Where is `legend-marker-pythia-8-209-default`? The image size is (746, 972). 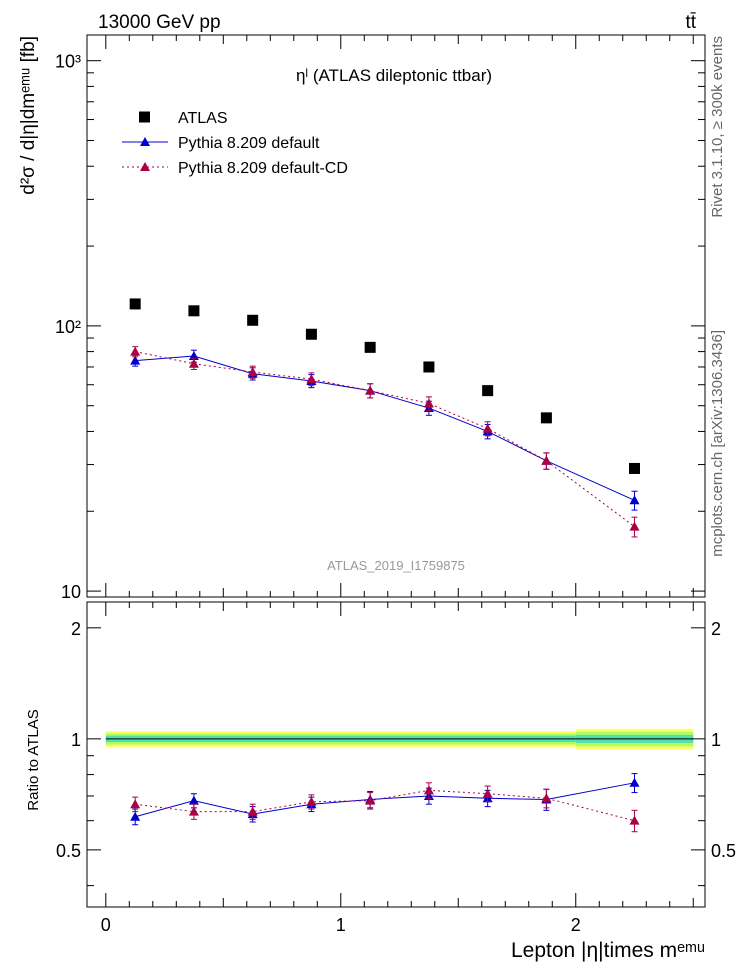 legend-marker-pythia-8-209-default is located at coordinates (145, 141).